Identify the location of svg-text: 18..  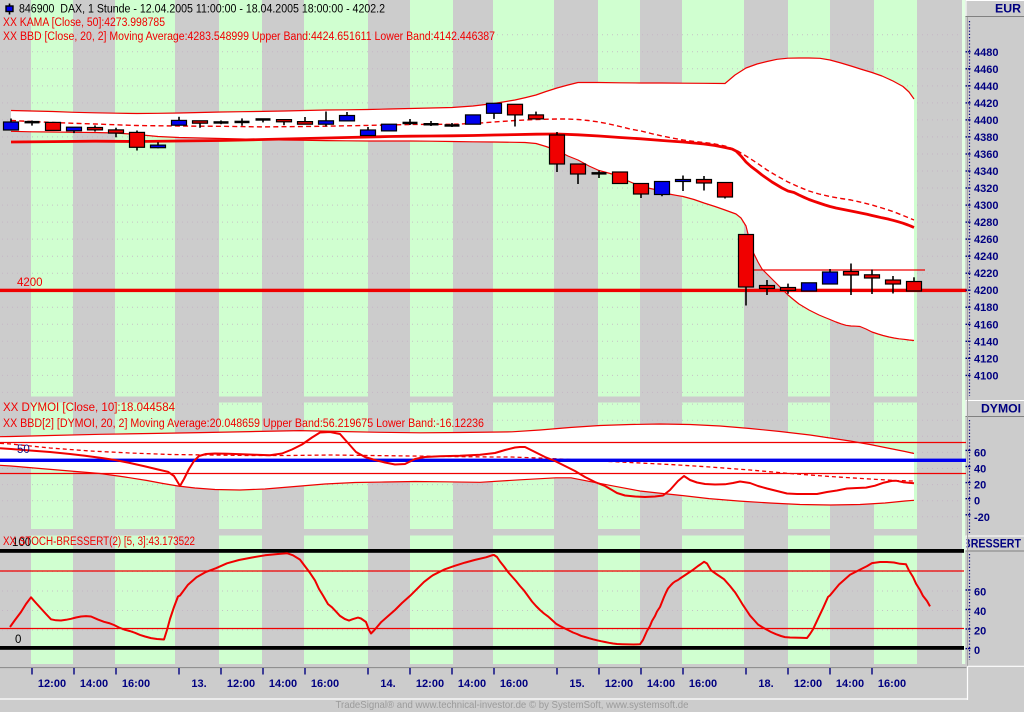
(765, 684).